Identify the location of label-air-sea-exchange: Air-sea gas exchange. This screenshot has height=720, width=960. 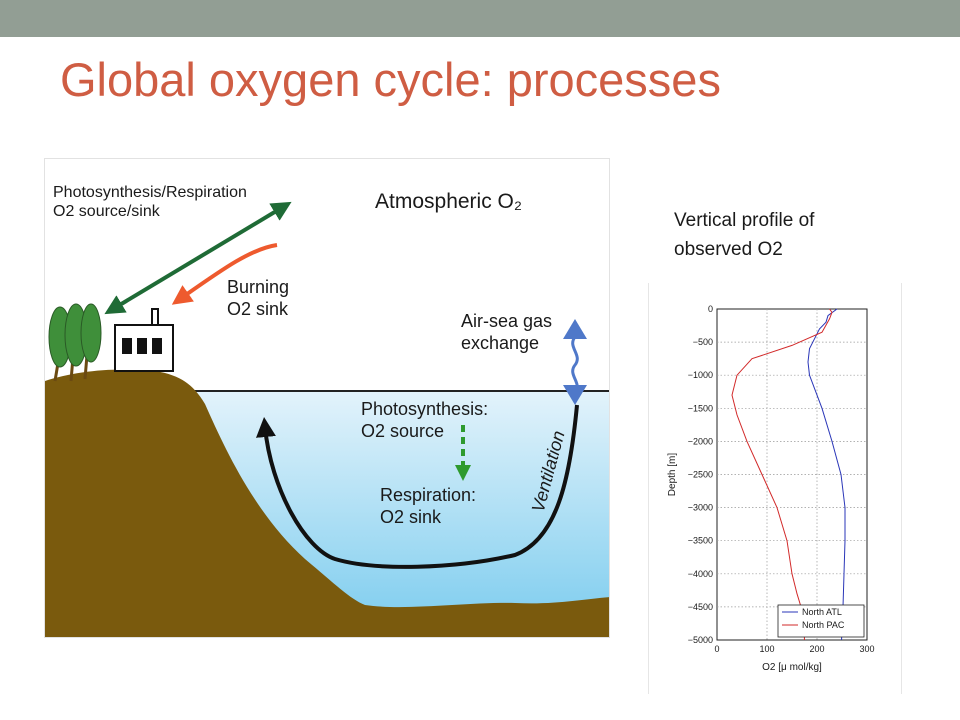
(507, 332).